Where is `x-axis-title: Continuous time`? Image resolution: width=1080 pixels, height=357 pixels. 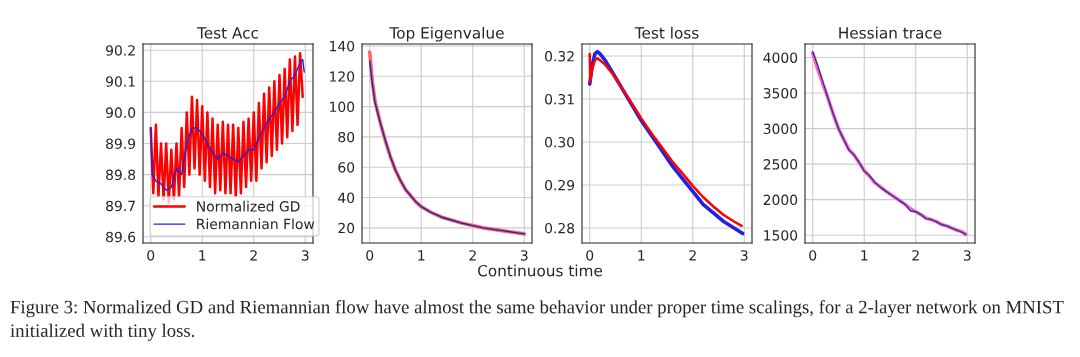 x-axis-title: Continuous time is located at coordinates (540, 270).